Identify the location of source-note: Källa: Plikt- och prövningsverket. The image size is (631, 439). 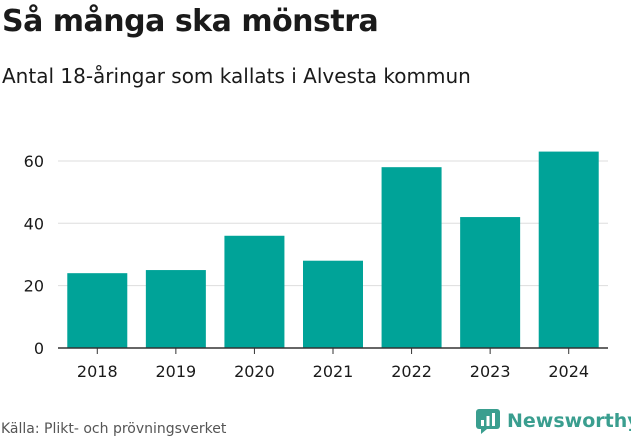
(114, 429).